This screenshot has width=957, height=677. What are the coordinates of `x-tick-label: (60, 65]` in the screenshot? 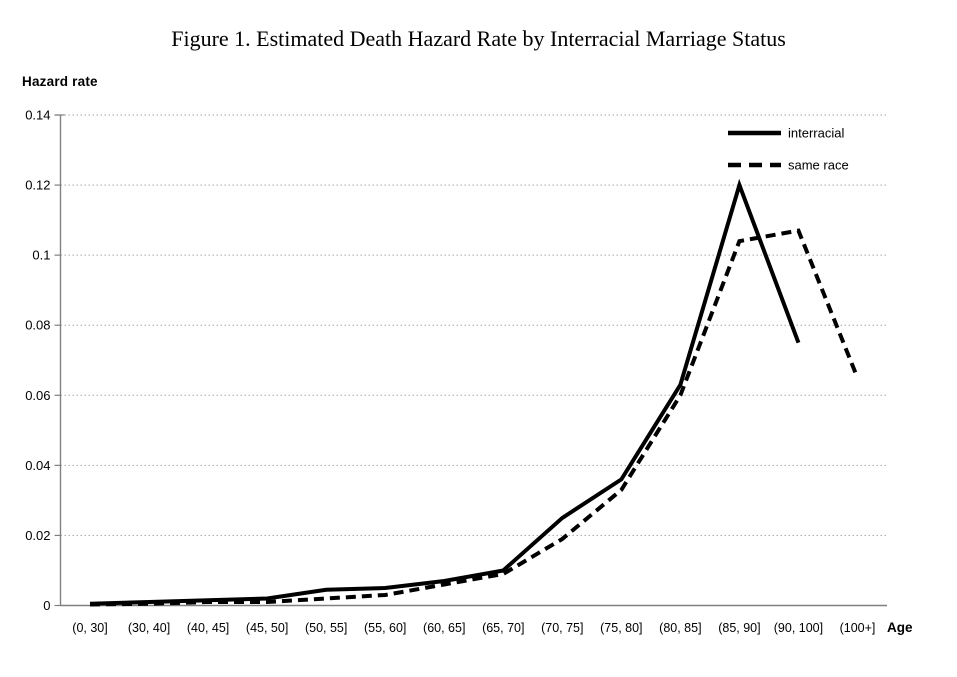 It's located at (444, 628).